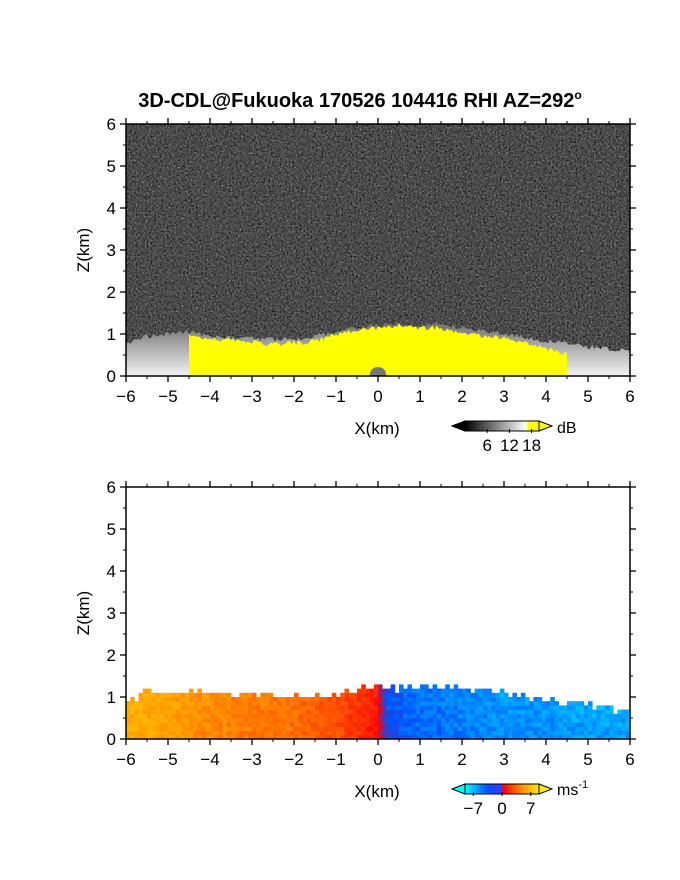 The width and height of the screenshot is (680, 880). What do you see at coordinates (461, 396) in the screenshot?
I see `x-tick-label: 2` at bounding box center [461, 396].